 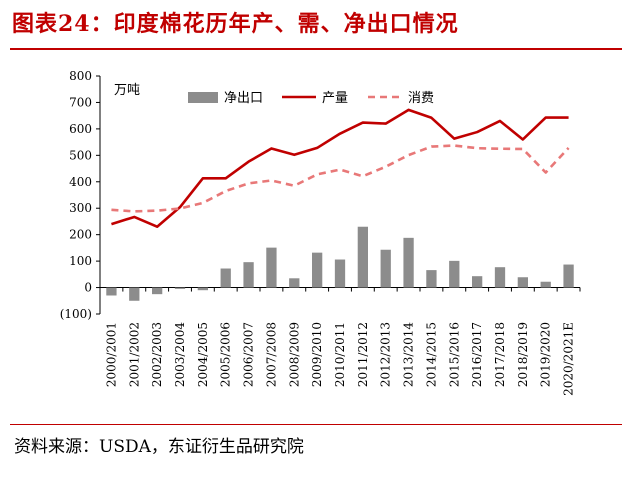 I want to click on y-tick-label: 800, so click(x=80, y=76).